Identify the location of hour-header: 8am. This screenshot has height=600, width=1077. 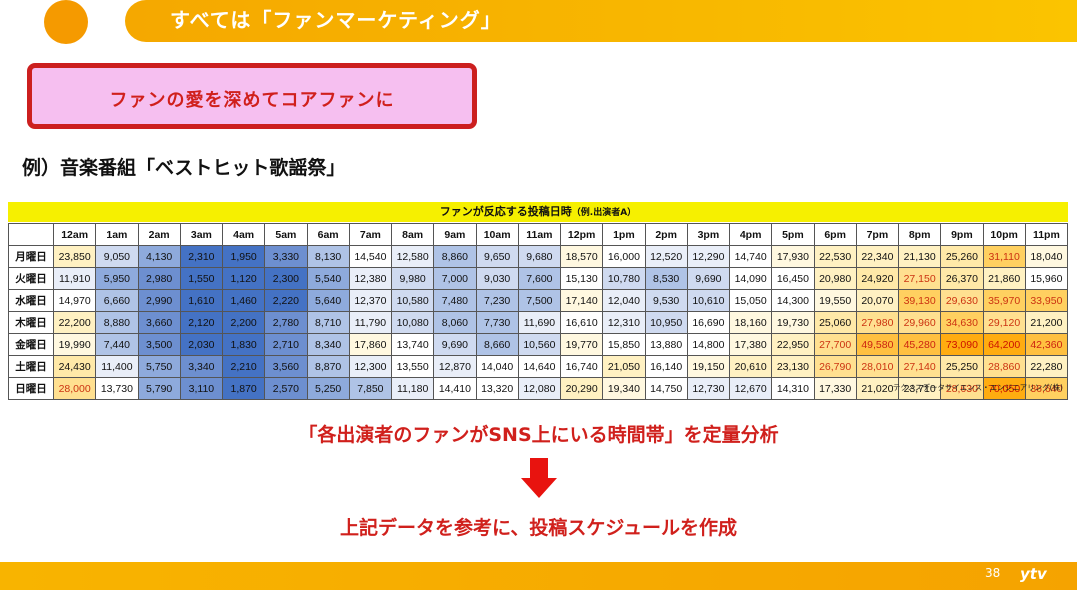
(412, 234).